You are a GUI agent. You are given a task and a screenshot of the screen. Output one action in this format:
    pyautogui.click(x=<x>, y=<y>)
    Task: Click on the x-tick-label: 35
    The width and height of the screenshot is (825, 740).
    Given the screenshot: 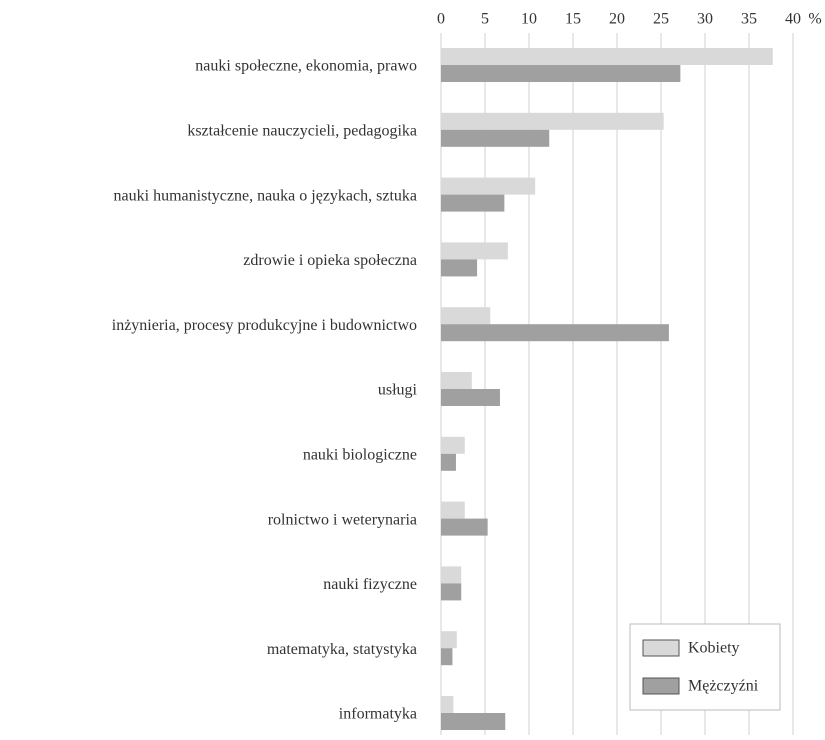 What is the action you would take?
    pyautogui.click(x=749, y=19)
    